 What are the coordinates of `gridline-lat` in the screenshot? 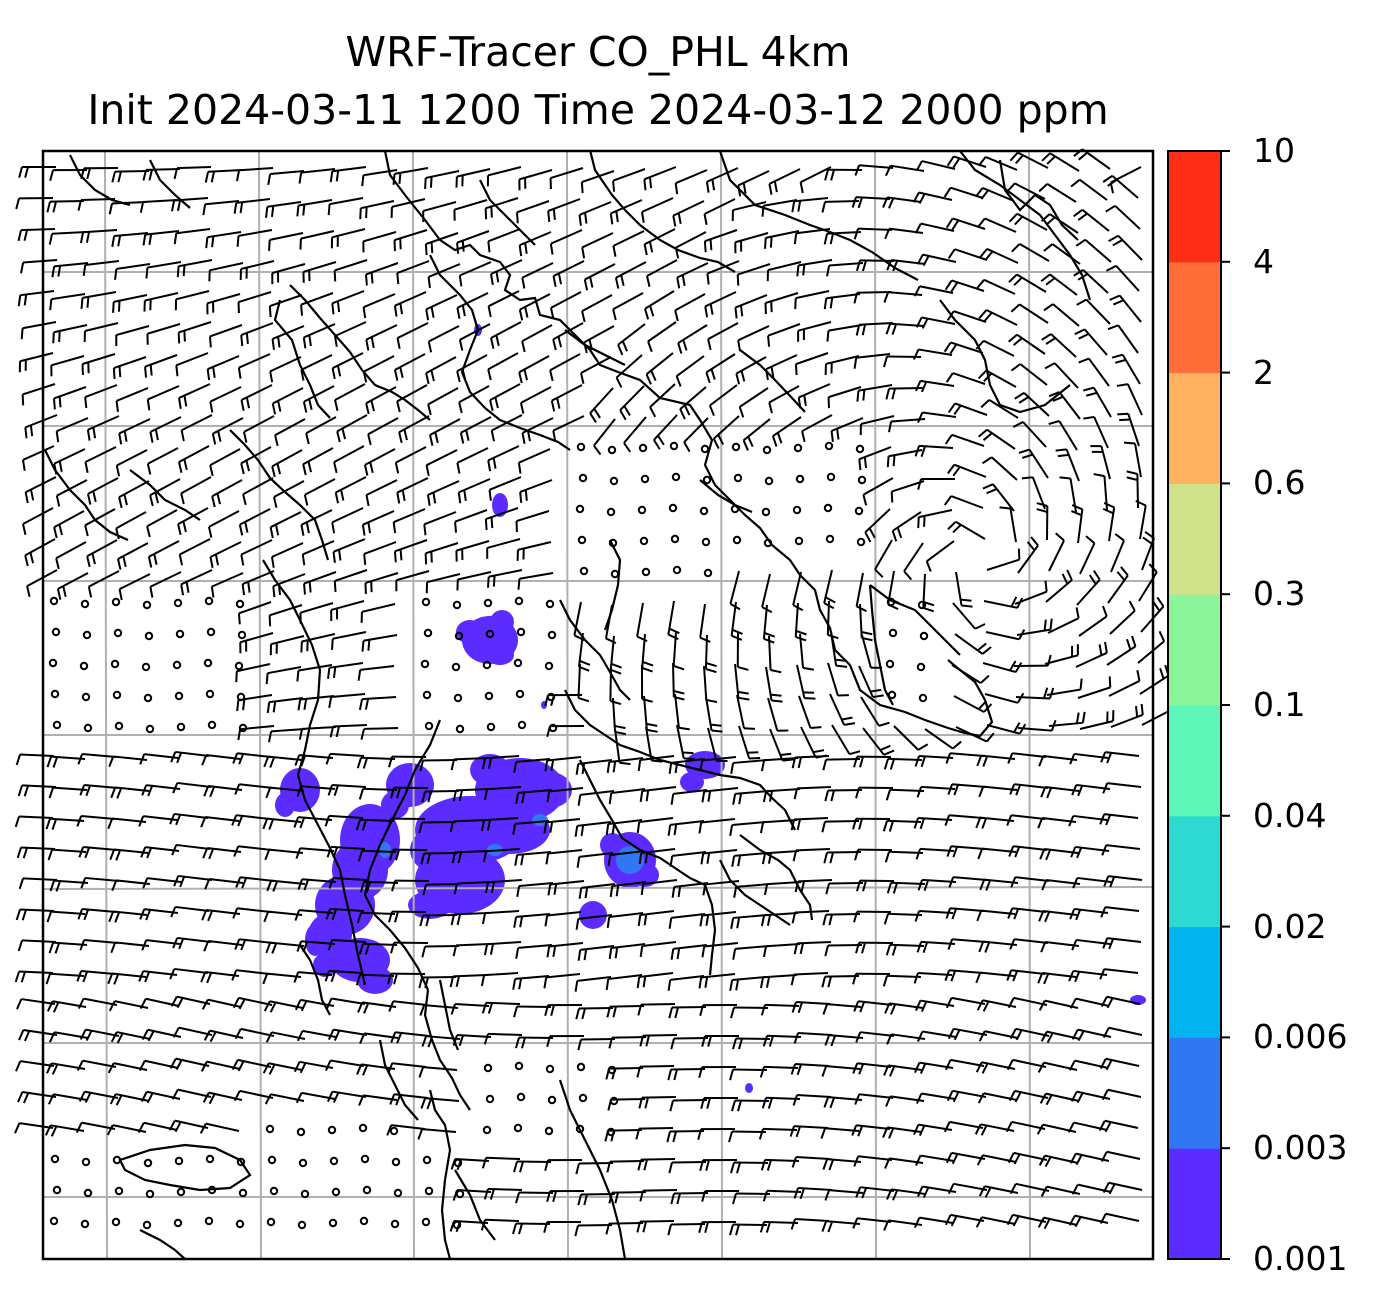 It's located at (598, 888).